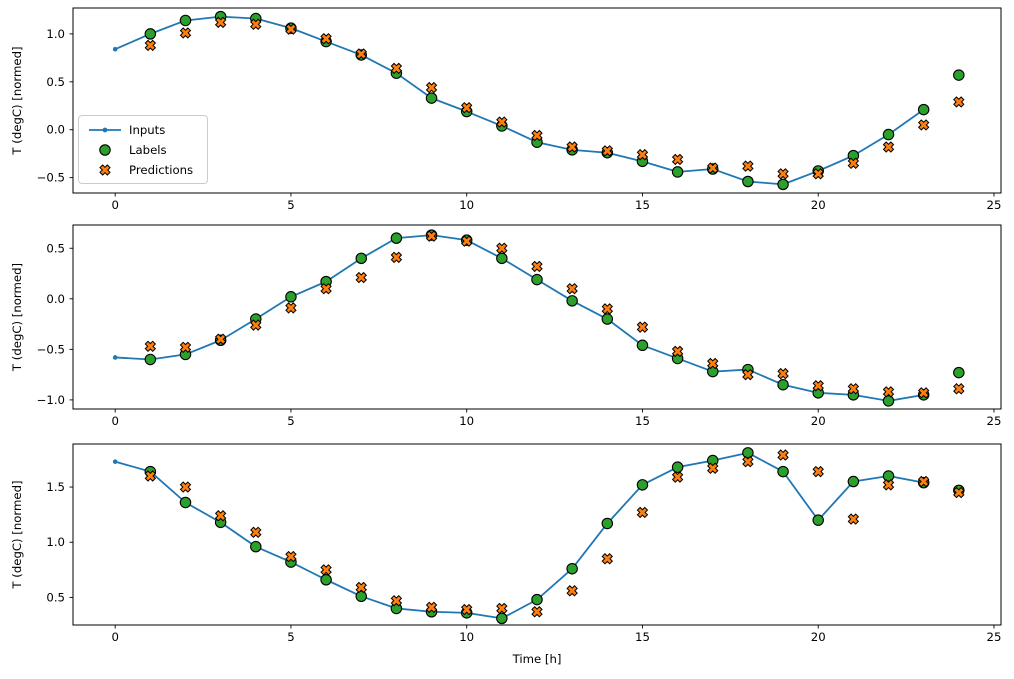 Image resolution: width=1014 pixels, height=679 pixels. I want to click on y-tick-label: −0.5, so click(51, 349).